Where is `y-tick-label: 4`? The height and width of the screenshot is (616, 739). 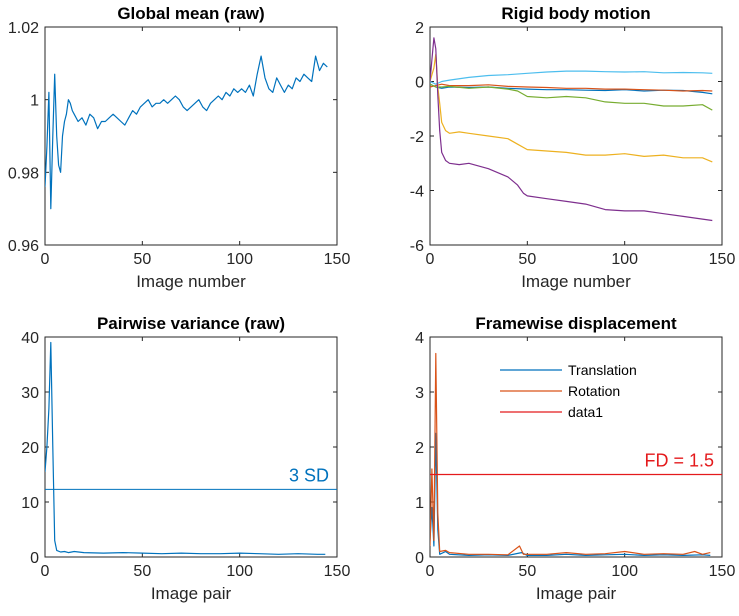 y-tick-label: 4 is located at coordinates (419, 338).